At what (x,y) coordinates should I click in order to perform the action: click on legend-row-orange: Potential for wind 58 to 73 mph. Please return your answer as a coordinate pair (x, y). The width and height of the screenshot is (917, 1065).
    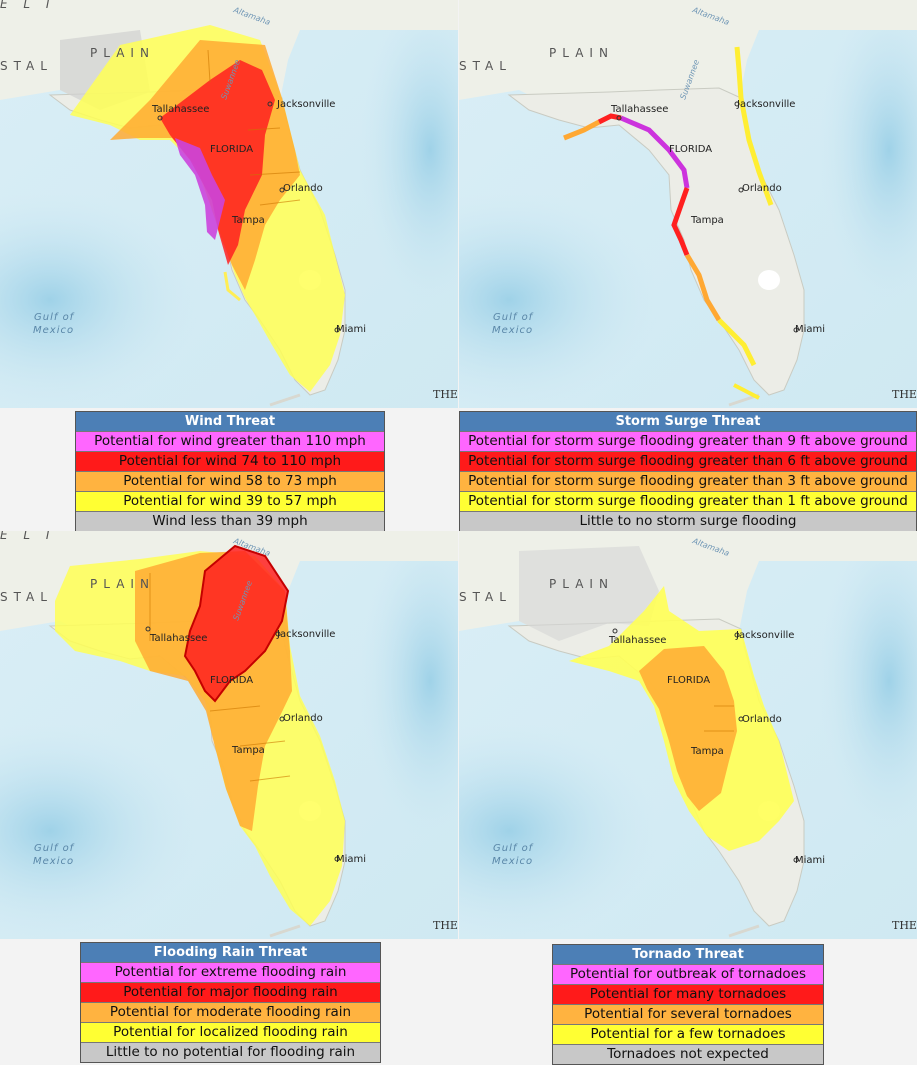
    Looking at the image, I should click on (230, 482).